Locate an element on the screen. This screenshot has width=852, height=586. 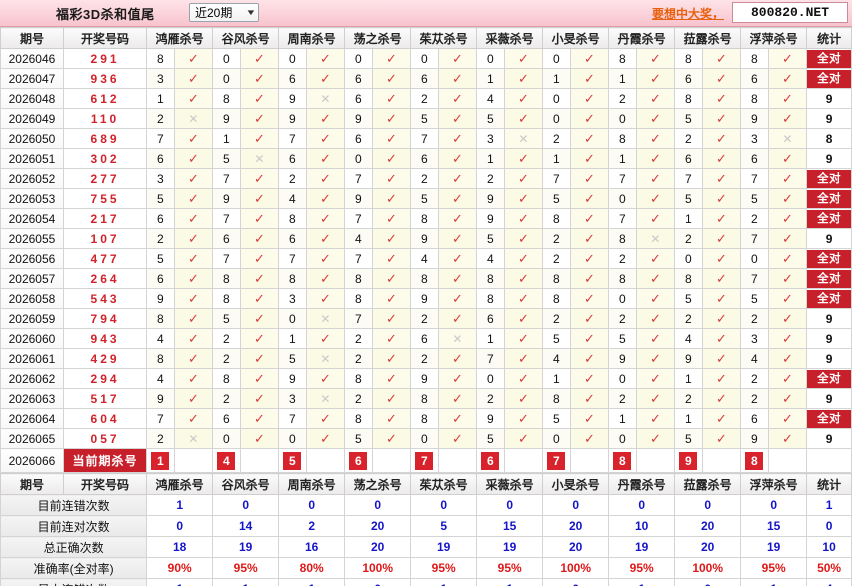
stats-value-1-5: 15 is located at coordinates (510, 526).